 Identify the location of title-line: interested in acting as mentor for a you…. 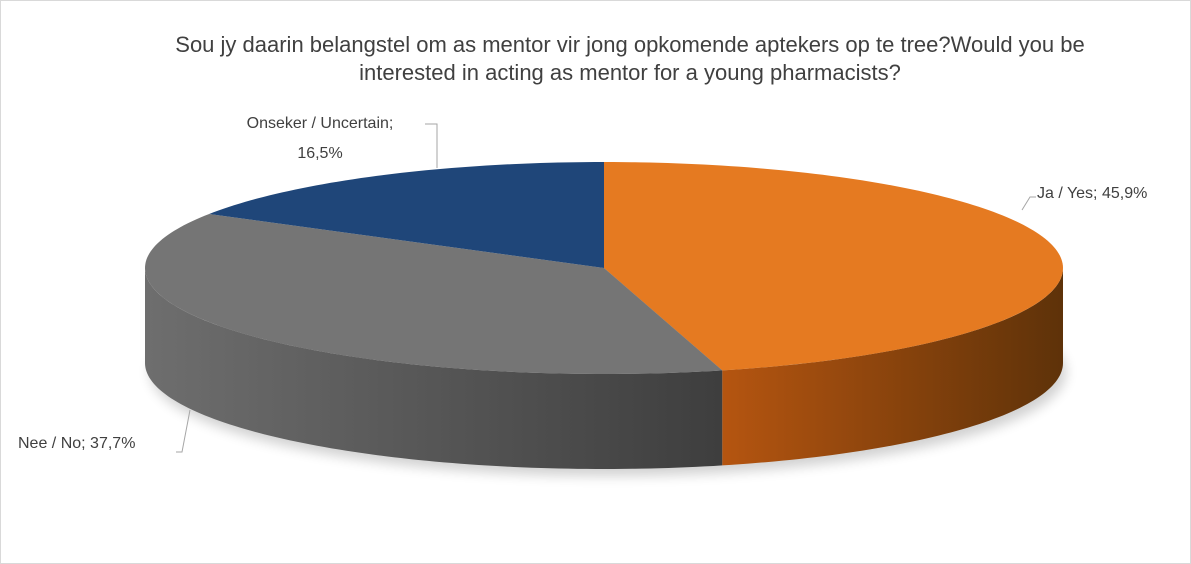
(630, 72).